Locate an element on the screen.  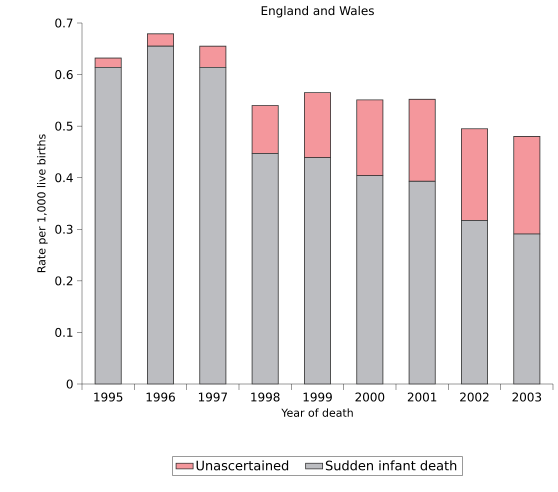
x-tick-label: 2003 is located at coordinates (527, 397).